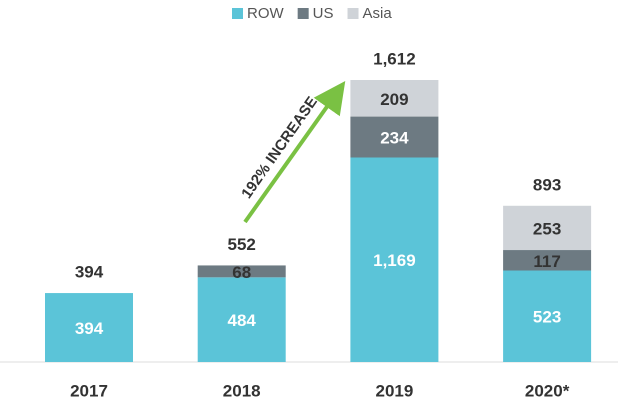  What do you see at coordinates (394, 58) in the screenshot?
I see `total-label: 1,612` at bounding box center [394, 58].